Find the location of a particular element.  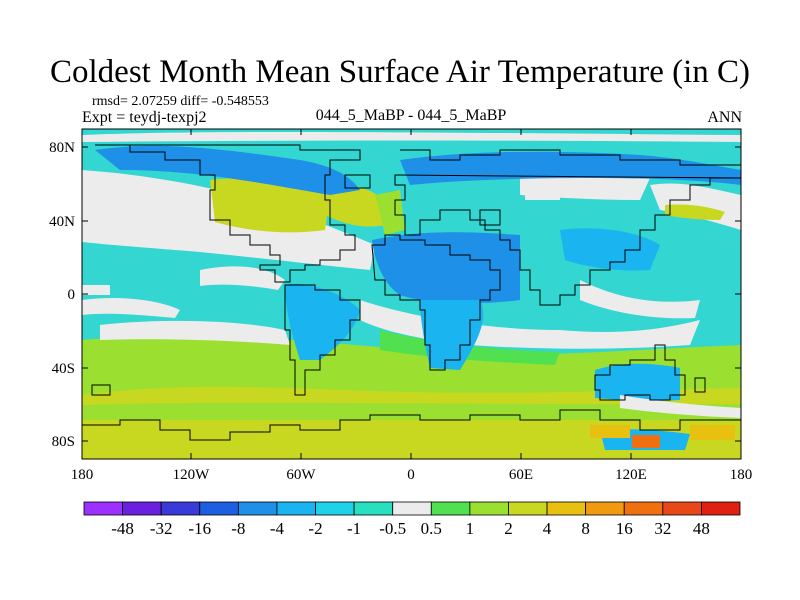

colorbar-label: 0.5 is located at coordinates (431, 528).